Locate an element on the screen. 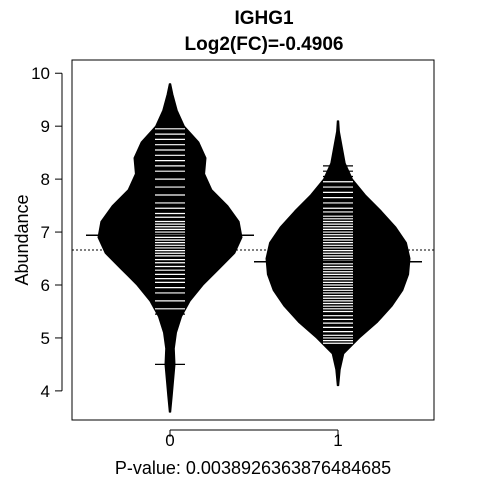  y-tick-label: 4 is located at coordinates (45, 391).